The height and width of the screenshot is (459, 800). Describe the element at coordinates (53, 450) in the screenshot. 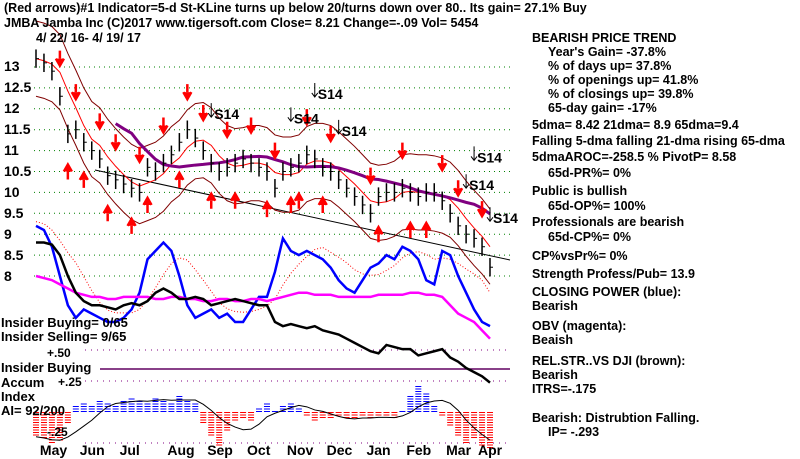

I see `x-tick-month: May` at that location.